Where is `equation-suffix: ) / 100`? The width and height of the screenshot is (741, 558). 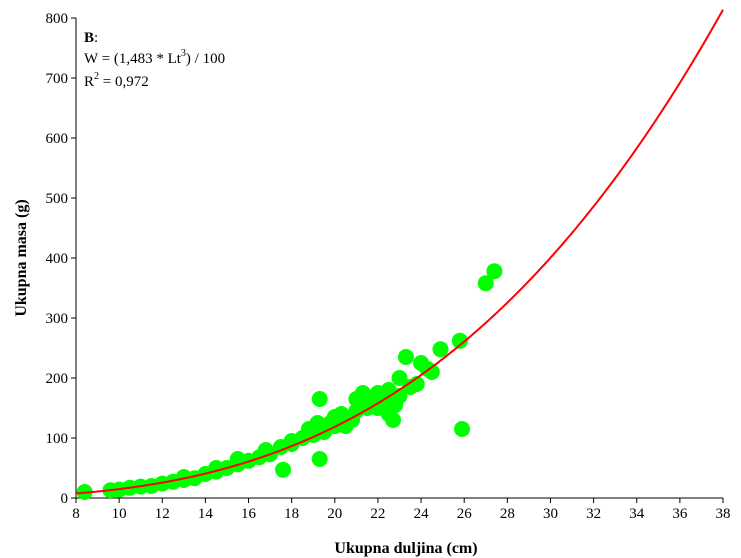
equation-suffix: ) / 100 is located at coordinates (205, 59).